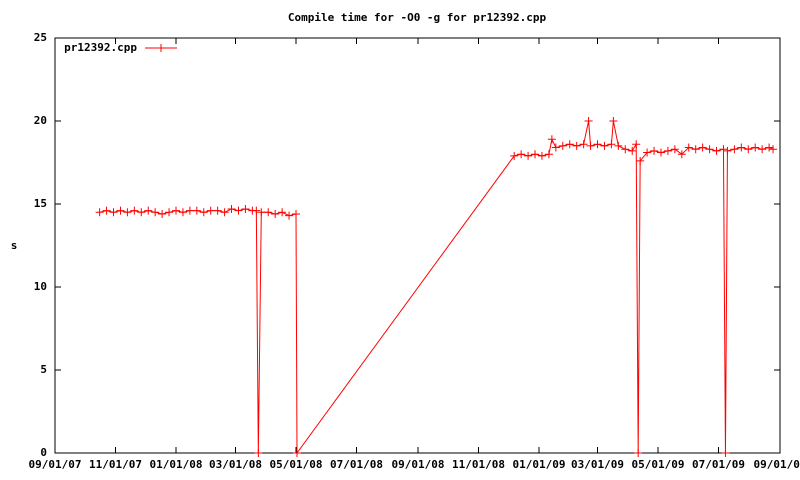 The height and width of the screenshot is (480, 800). What do you see at coordinates (40, 203) in the screenshot?
I see `y-tick-label: 15` at bounding box center [40, 203].